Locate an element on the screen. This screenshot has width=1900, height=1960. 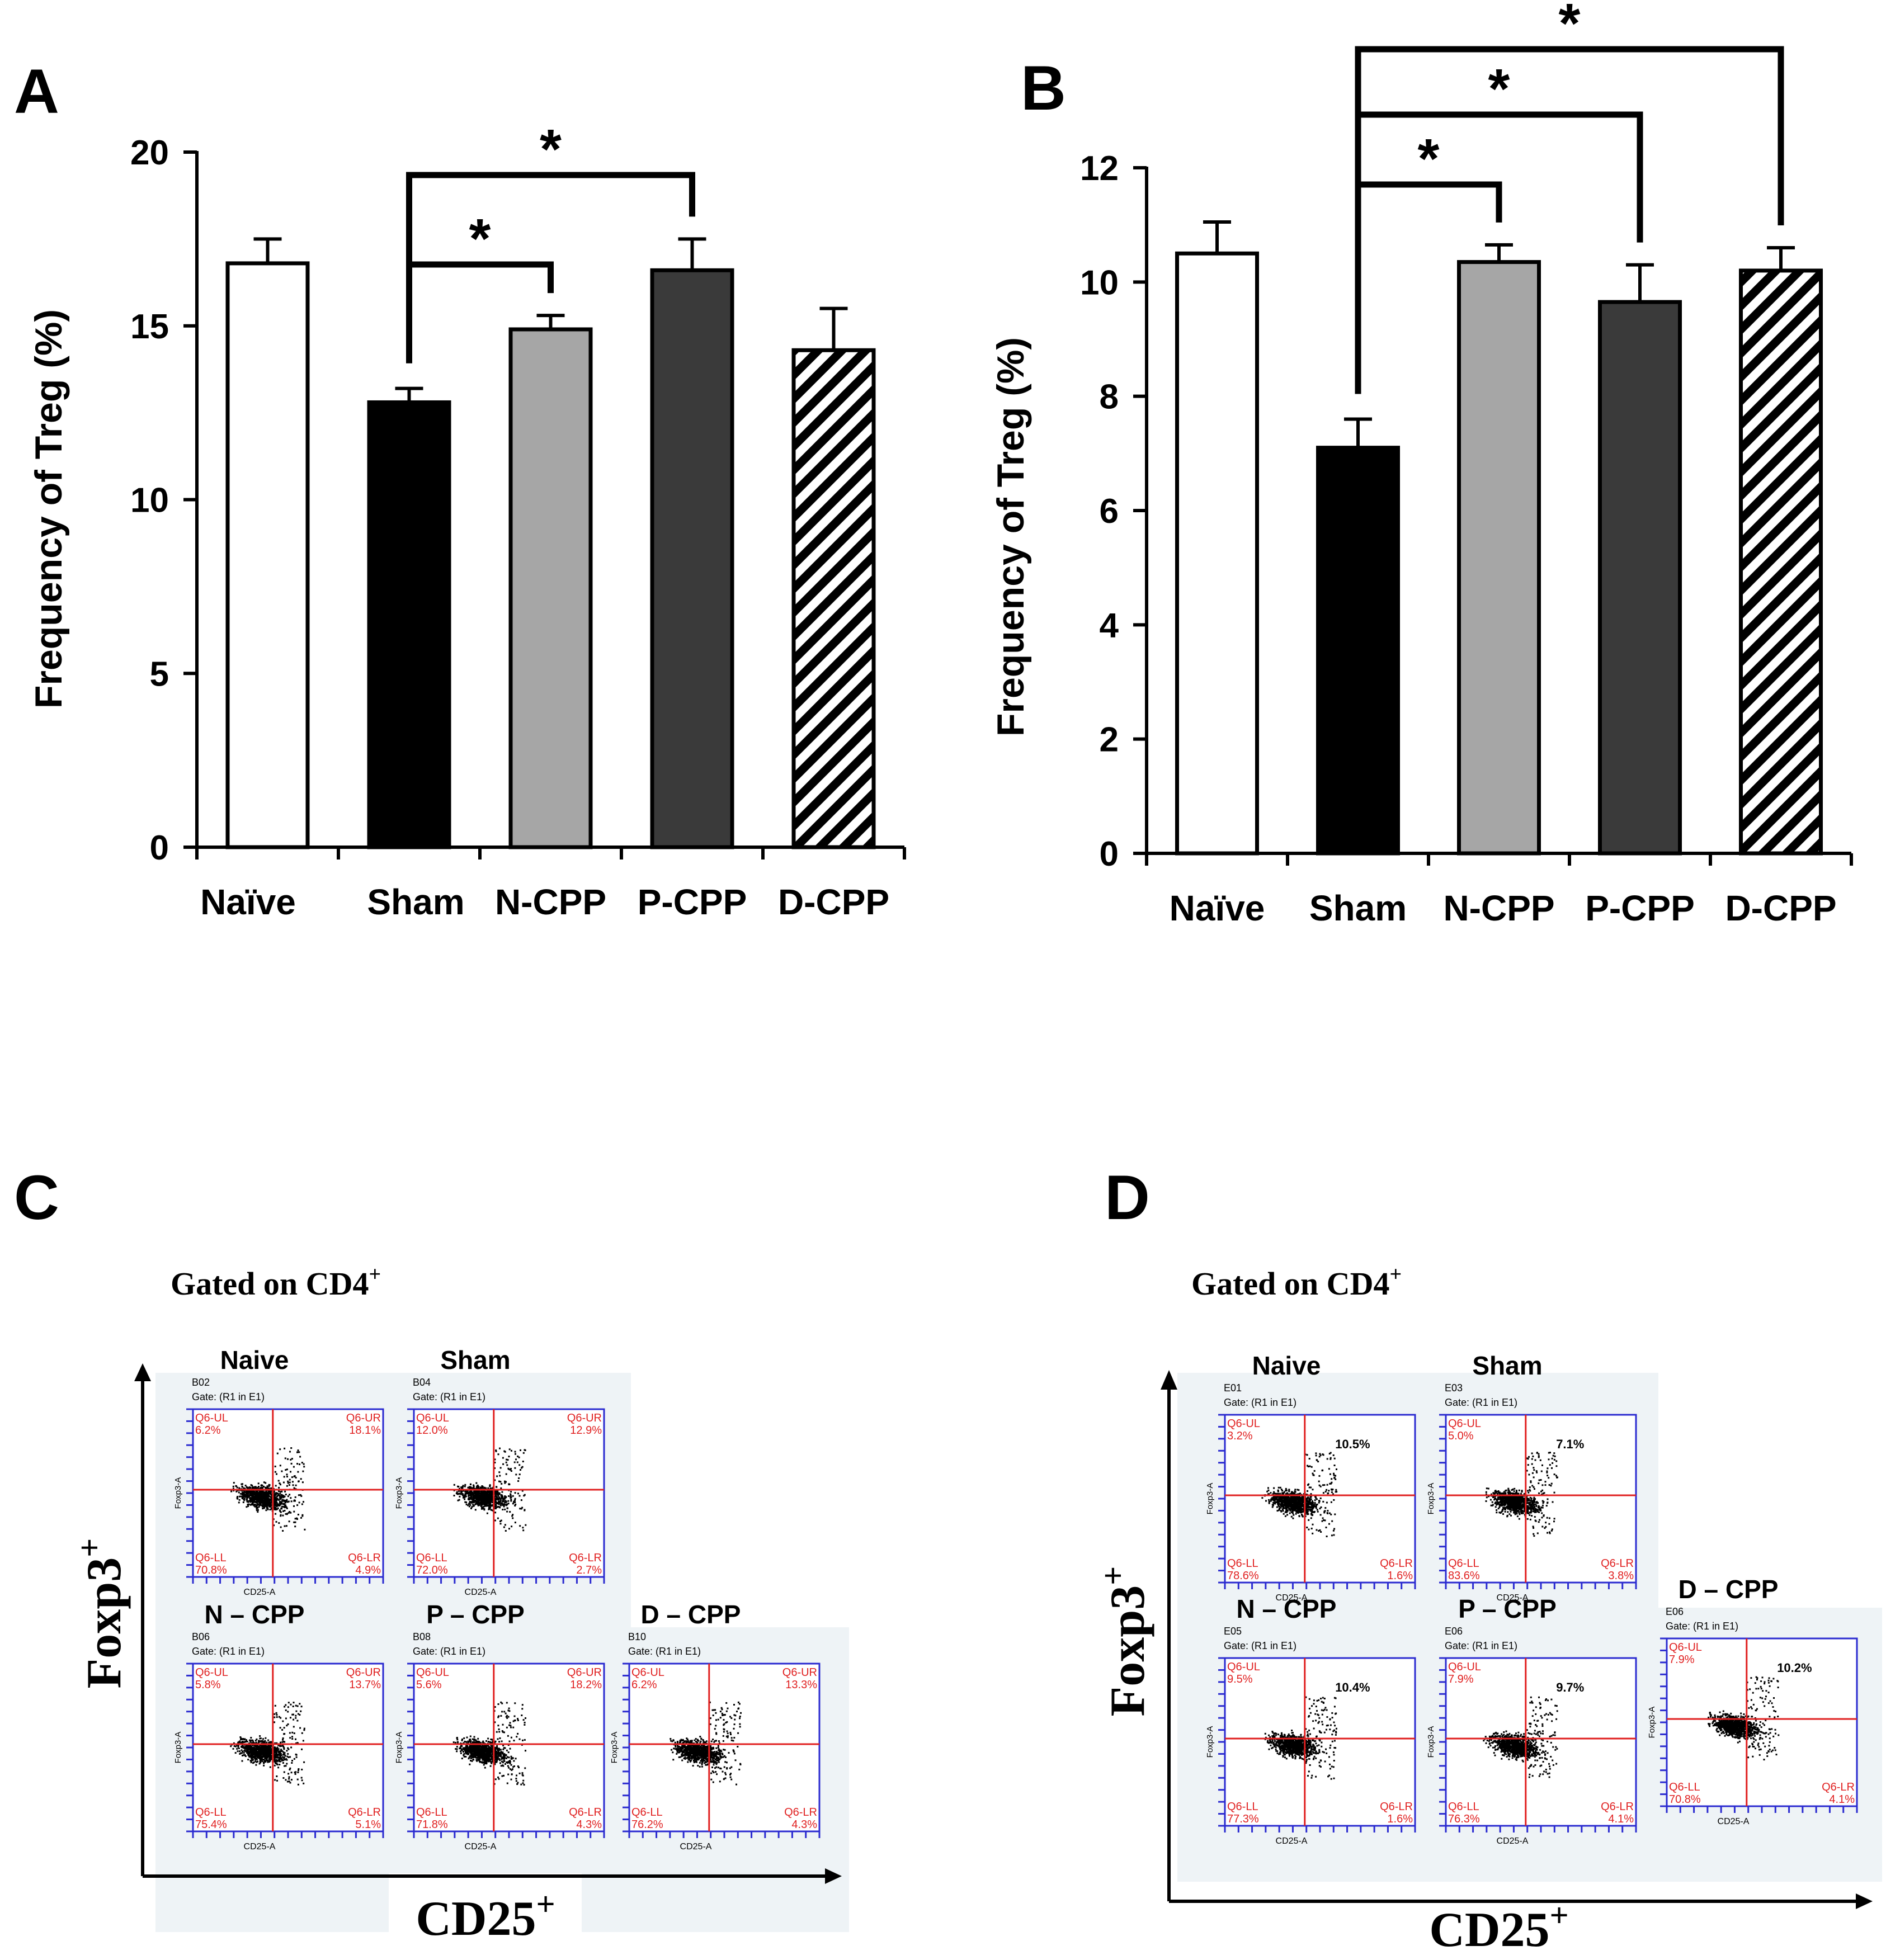
quadrant-lr-name: Q6-LR is located at coordinates (364, 1558).